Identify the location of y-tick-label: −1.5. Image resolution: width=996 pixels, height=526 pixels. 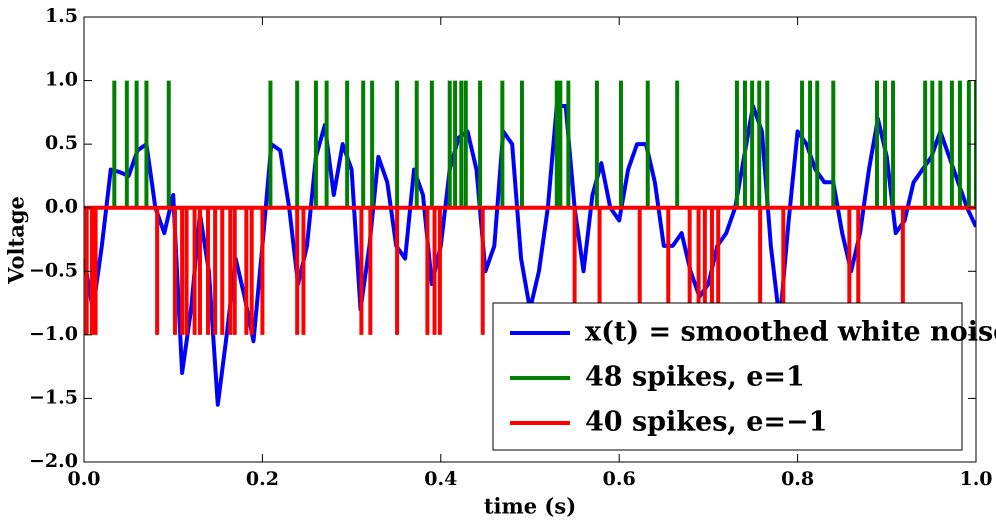
(53, 397).